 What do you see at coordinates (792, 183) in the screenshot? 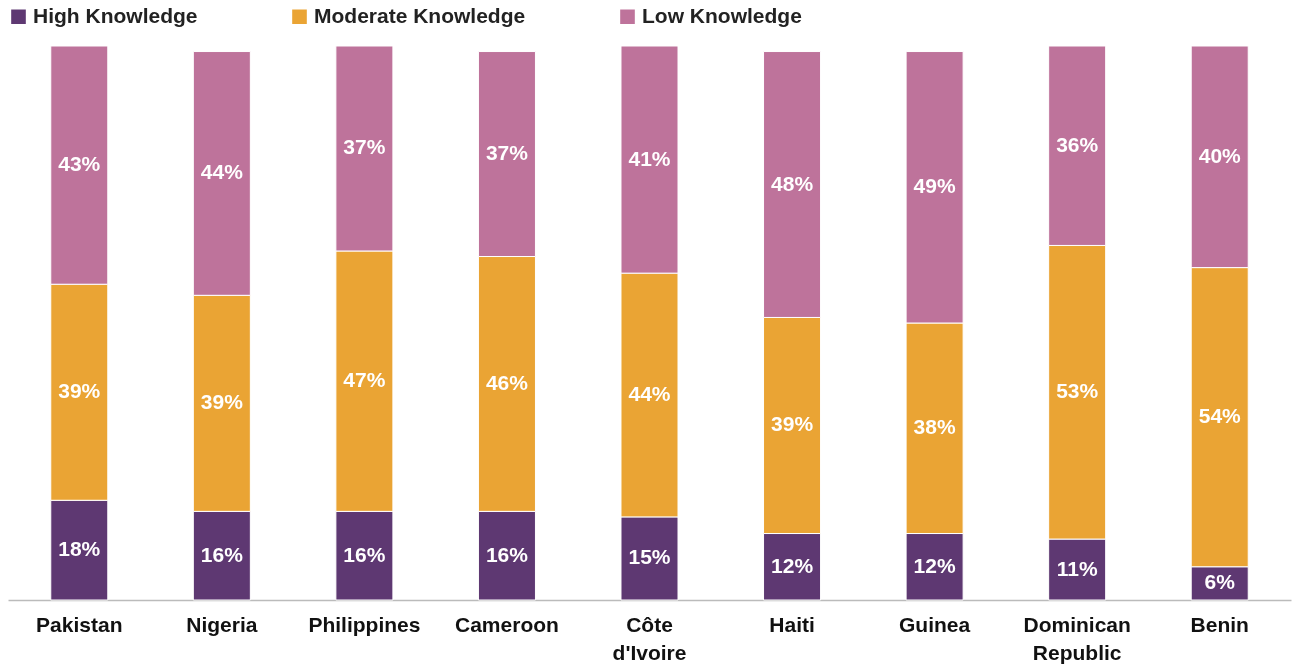
I see `data-label: 48%` at bounding box center [792, 183].